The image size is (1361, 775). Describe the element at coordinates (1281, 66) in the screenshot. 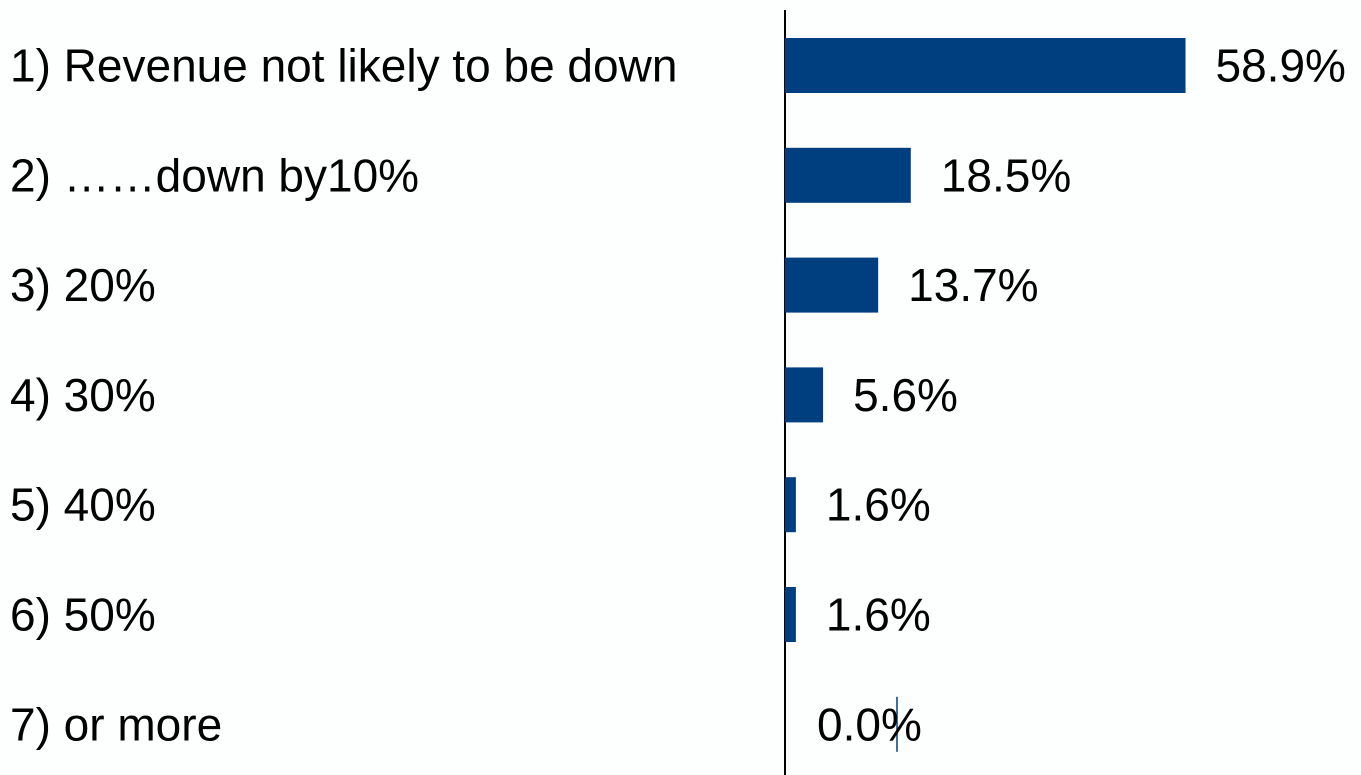

I see `value-label: 58.9%` at that location.